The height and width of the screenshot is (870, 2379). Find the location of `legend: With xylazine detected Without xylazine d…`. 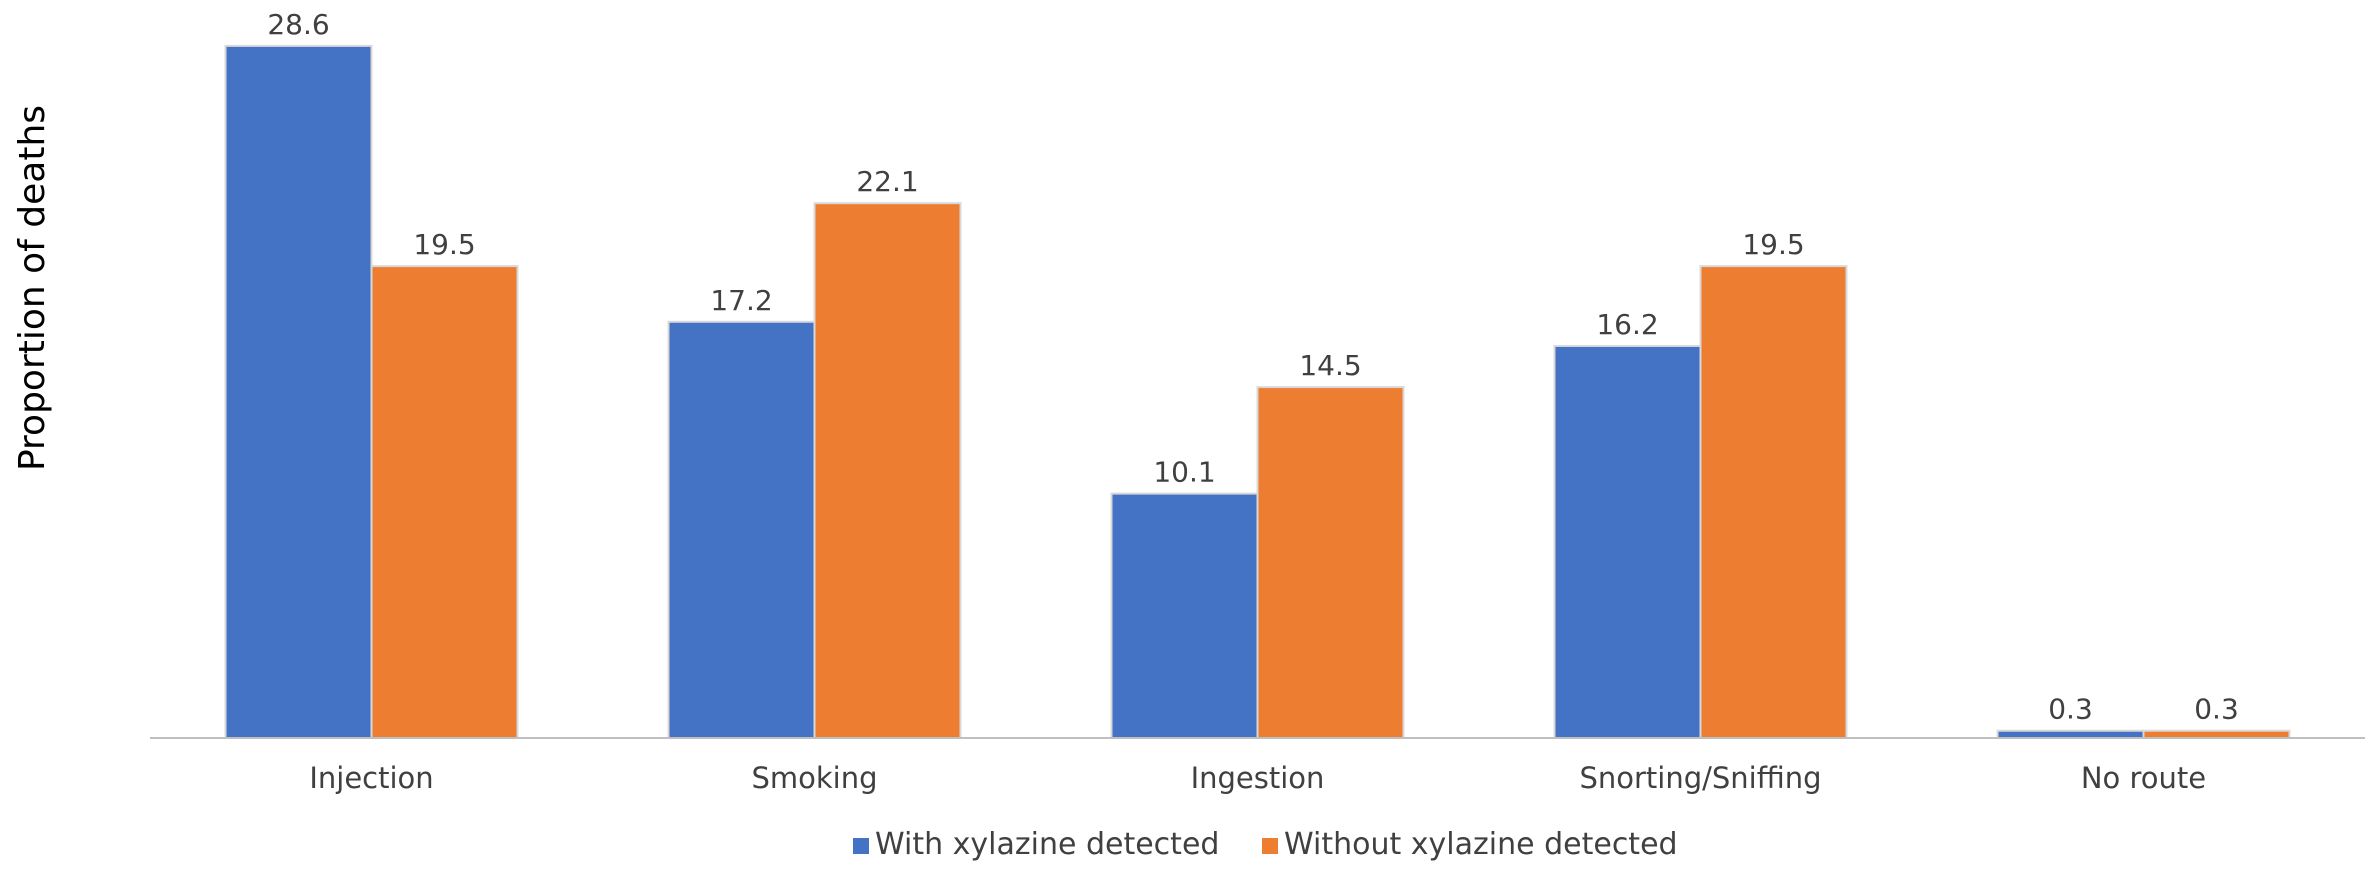

legend: With xylazine detected Without xylazine d… is located at coordinates (1265, 844).